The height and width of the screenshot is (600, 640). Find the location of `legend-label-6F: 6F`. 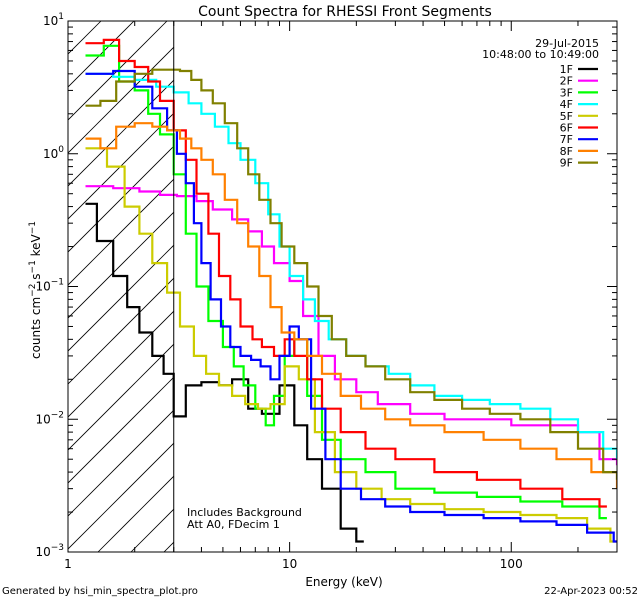

legend-label-6F: 6F is located at coordinates (566, 128).